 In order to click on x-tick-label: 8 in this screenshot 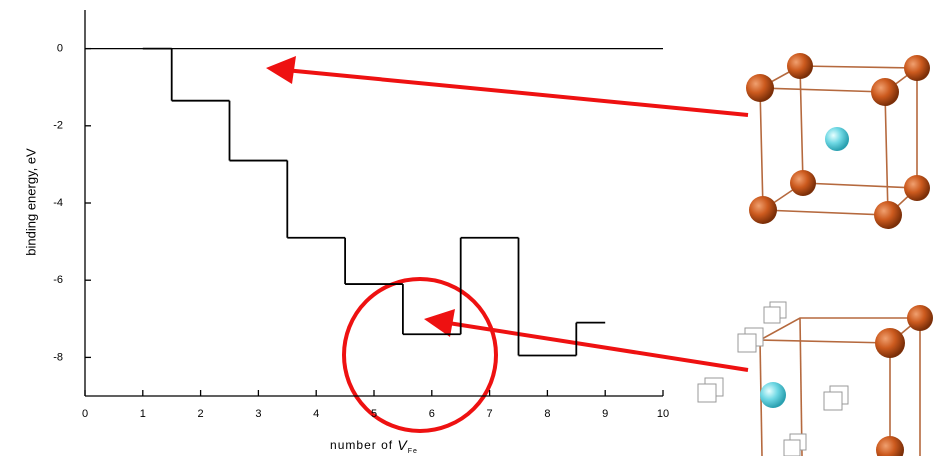, I will do `click(547, 414)`.